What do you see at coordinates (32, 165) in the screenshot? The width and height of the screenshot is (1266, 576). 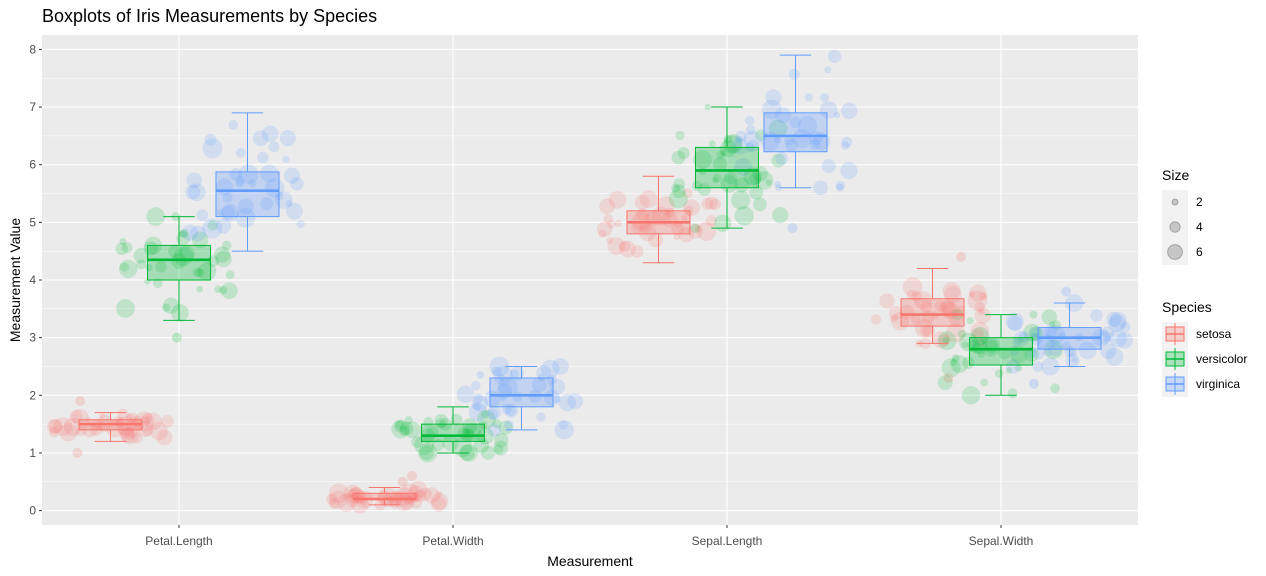 I see `y-tick-label: 6` at bounding box center [32, 165].